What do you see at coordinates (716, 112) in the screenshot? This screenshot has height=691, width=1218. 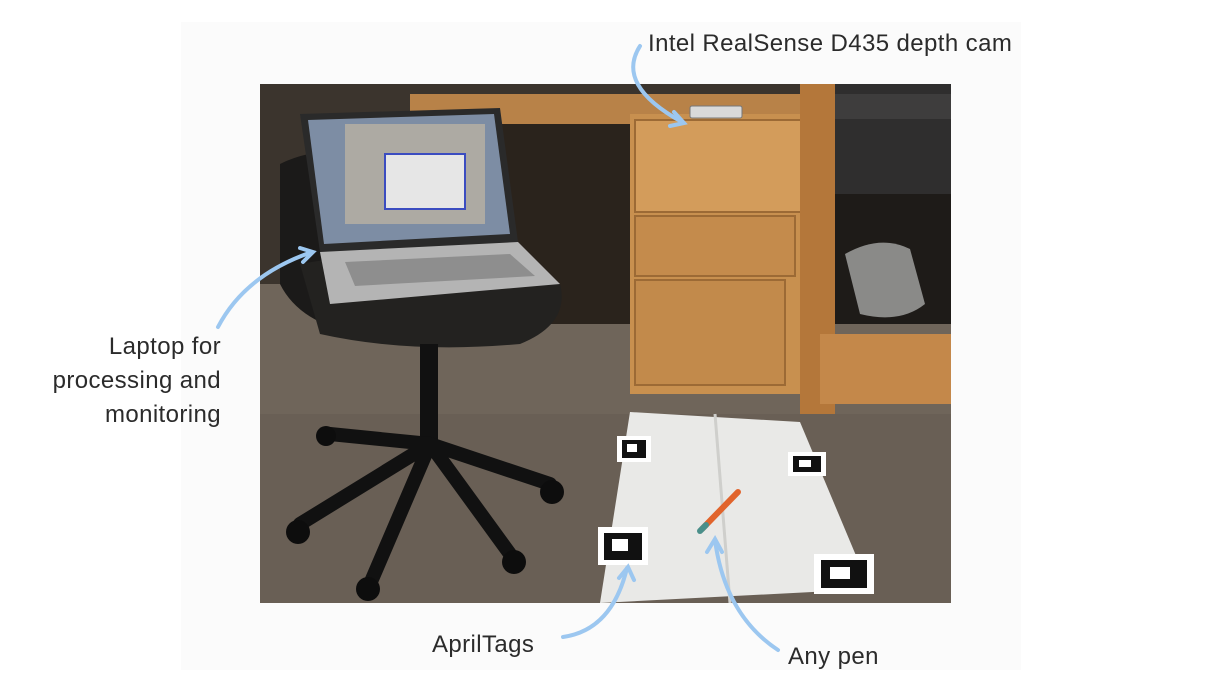 I see `depth-camera` at bounding box center [716, 112].